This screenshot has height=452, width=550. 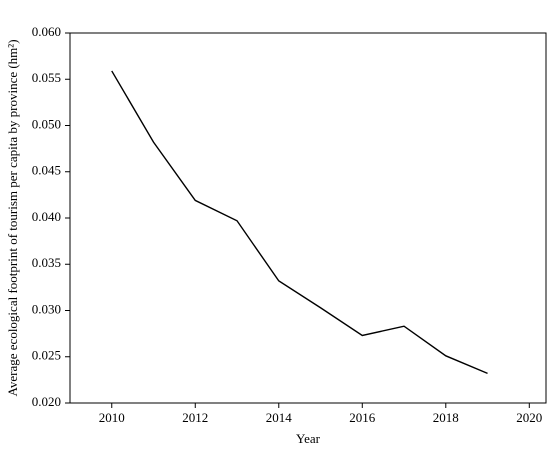 What do you see at coordinates (46, 262) in the screenshot?
I see `y-tick-label: 0.035` at bounding box center [46, 262].